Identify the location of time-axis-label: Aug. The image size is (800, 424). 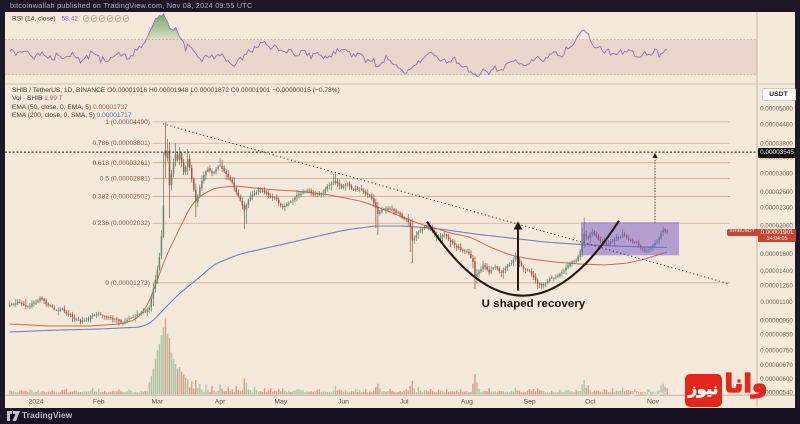
(467, 402).